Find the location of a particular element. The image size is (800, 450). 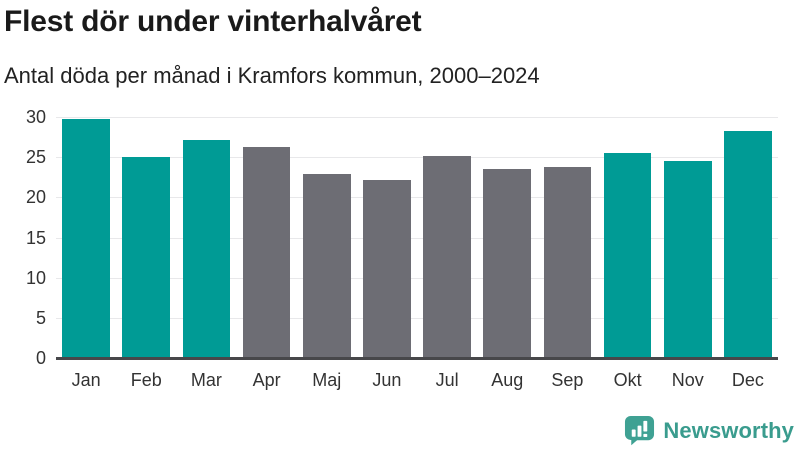

bar-nov is located at coordinates (687, 259).